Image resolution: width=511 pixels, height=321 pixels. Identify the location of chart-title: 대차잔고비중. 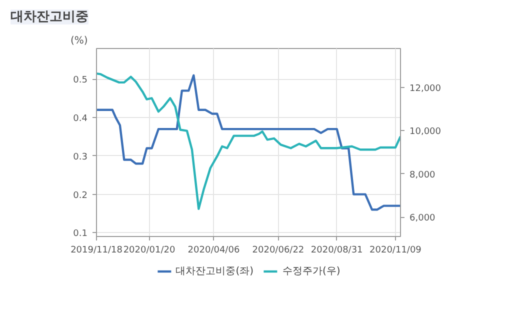
(49, 17).